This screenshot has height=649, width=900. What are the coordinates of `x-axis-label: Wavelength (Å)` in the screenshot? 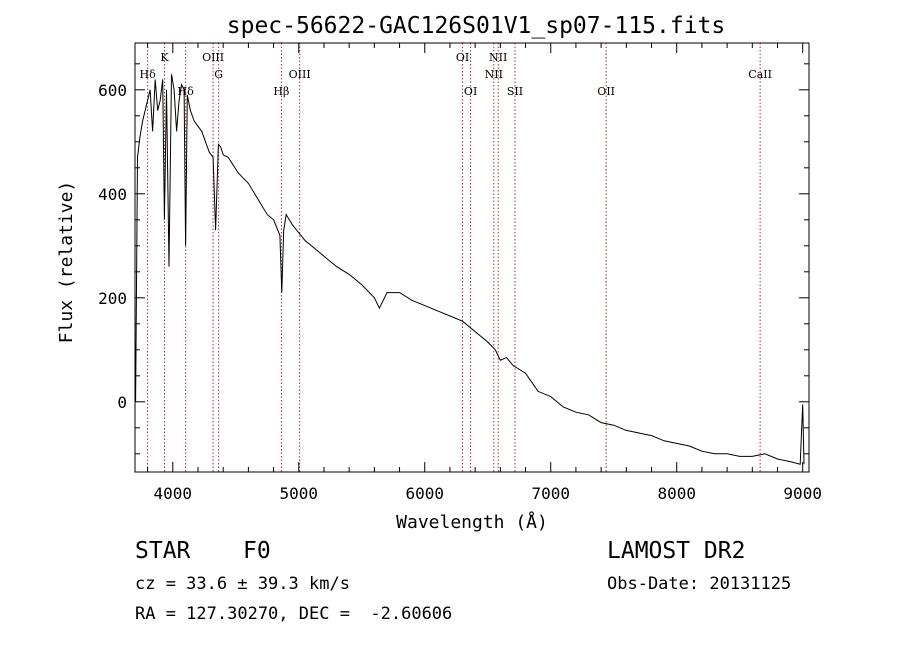 It's located at (472, 522).